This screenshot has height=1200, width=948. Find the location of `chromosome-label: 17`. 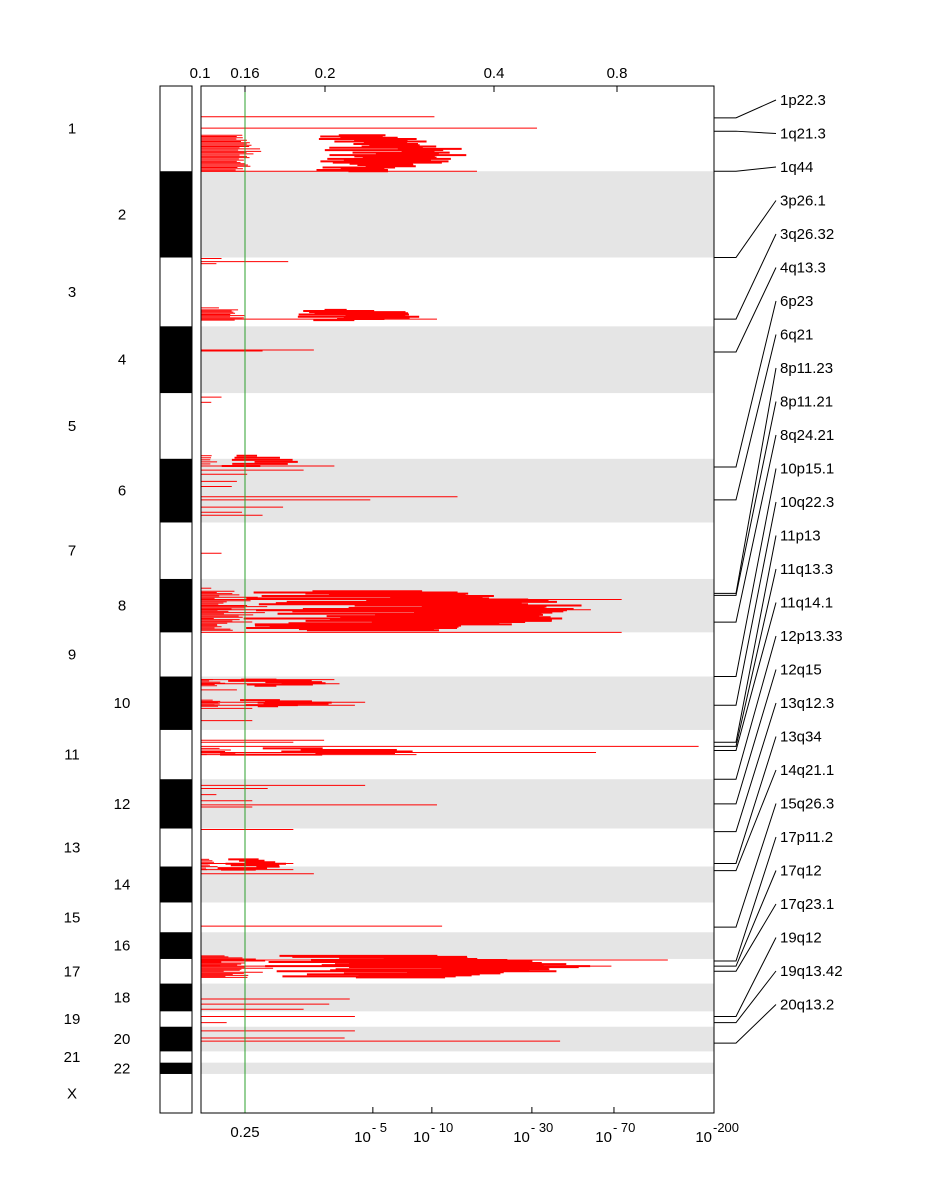

chromosome-label: 17 is located at coordinates (72, 971).